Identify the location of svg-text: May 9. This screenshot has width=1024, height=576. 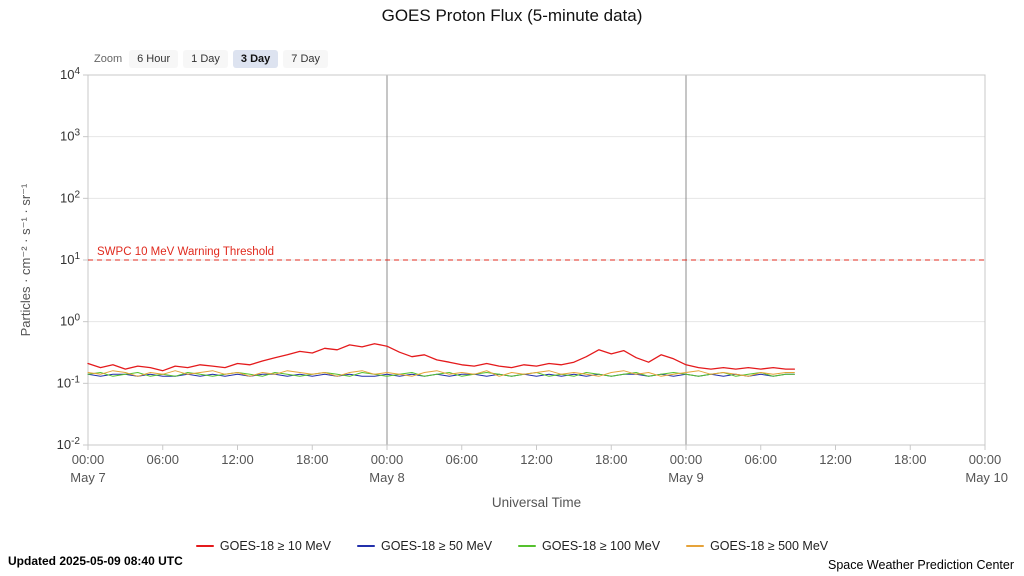
(685, 477).